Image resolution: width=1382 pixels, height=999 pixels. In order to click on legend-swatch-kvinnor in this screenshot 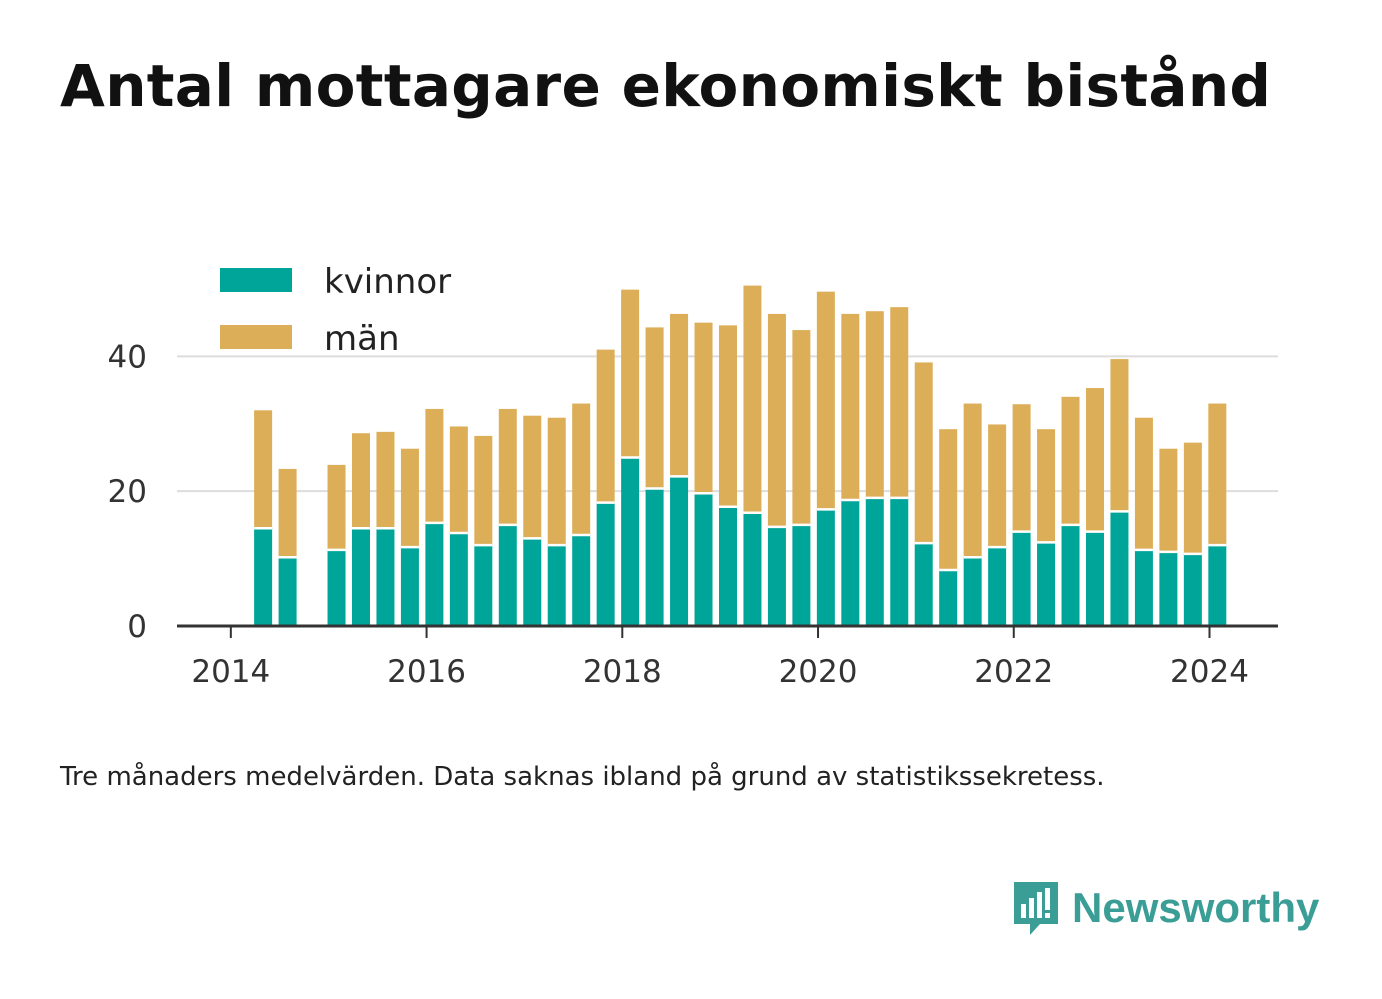, I will do `click(256, 280)`.